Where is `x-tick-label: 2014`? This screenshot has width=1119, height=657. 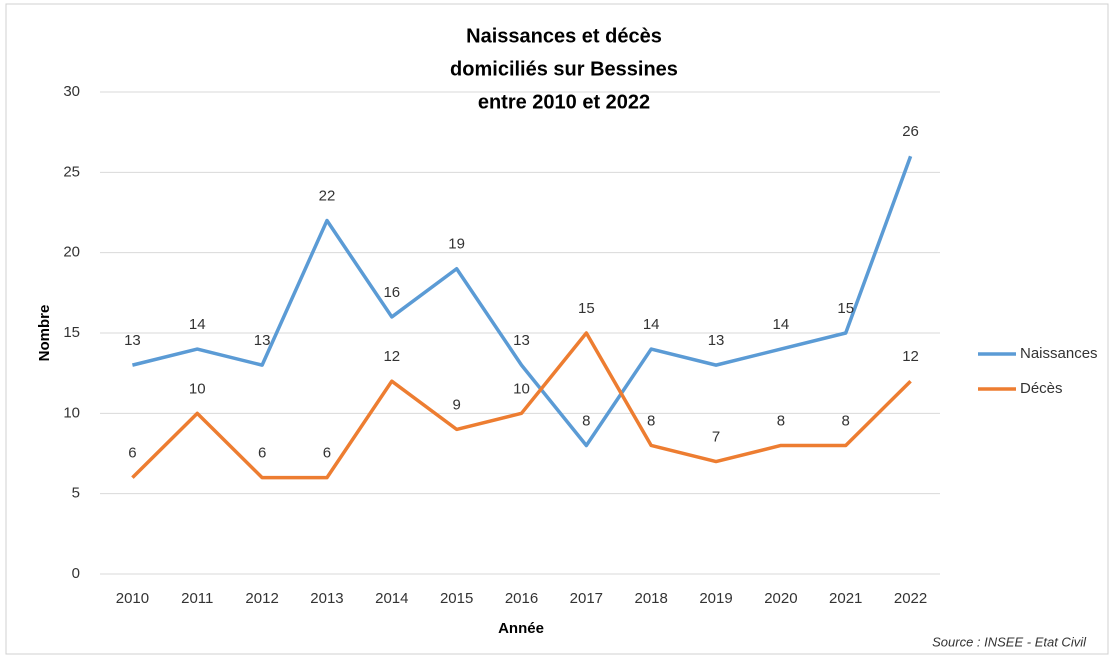 x-tick-label: 2014 is located at coordinates (391, 598).